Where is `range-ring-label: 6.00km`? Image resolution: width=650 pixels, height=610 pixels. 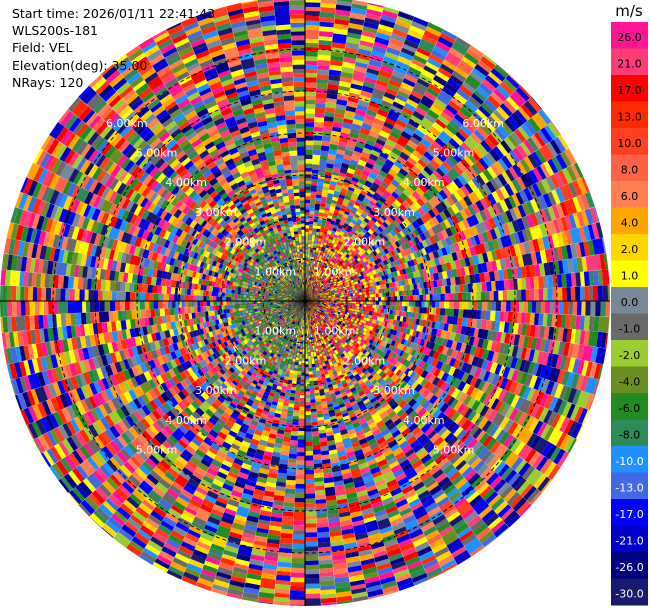
range-ring-label: 6.00km is located at coordinates (127, 123).